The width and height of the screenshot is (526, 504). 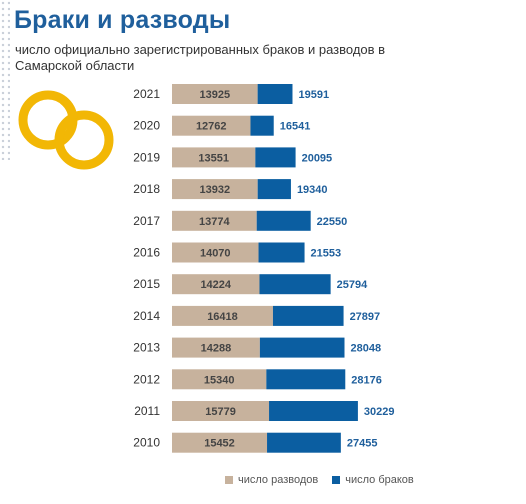 What do you see at coordinates (379, 480) in the screenshot?
I see `legend-label-marriages: число браков` at bounding box center [379, 480].